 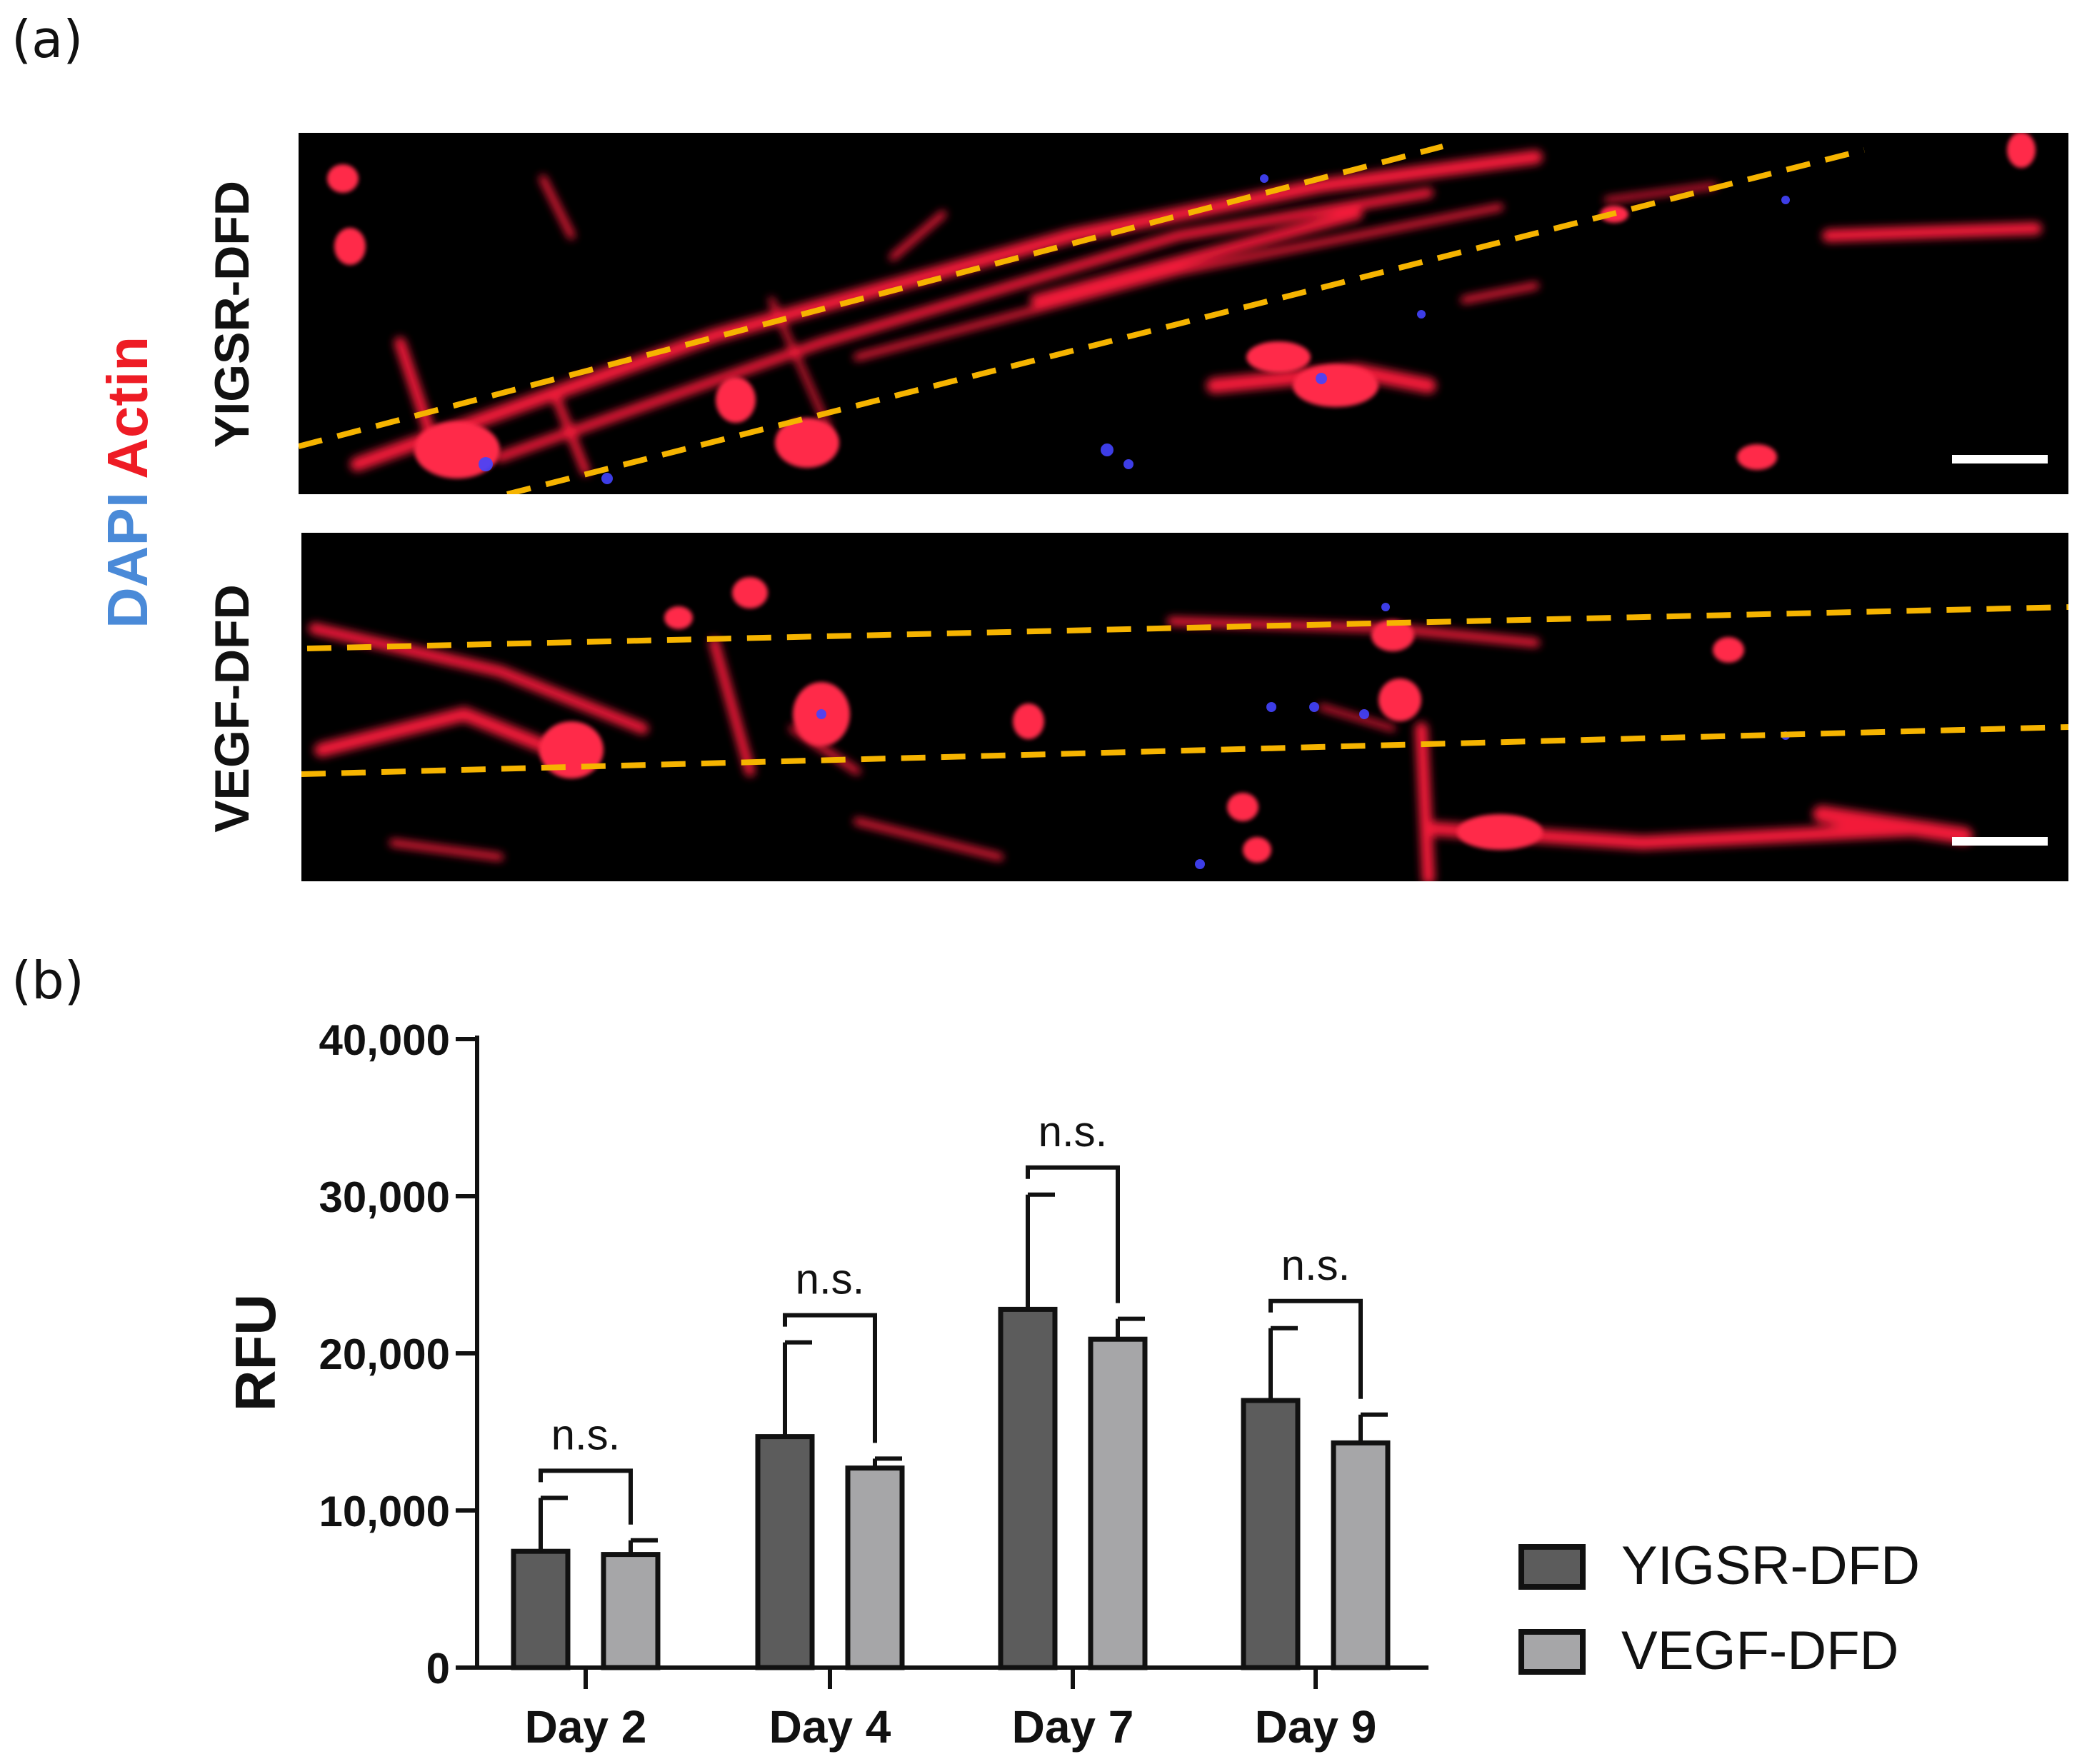 I want to click on y-tick-label: 0, so click(x=438, y=1669).